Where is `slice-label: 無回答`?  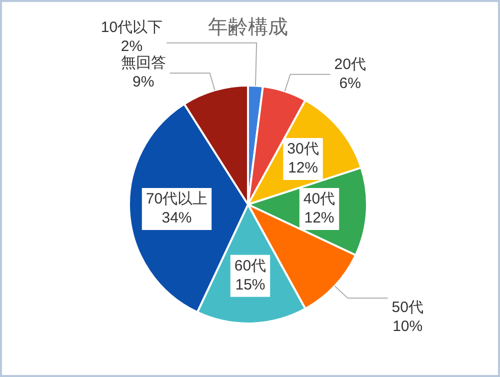
slice-label: 無回答 is located at coordinates (143, 63).